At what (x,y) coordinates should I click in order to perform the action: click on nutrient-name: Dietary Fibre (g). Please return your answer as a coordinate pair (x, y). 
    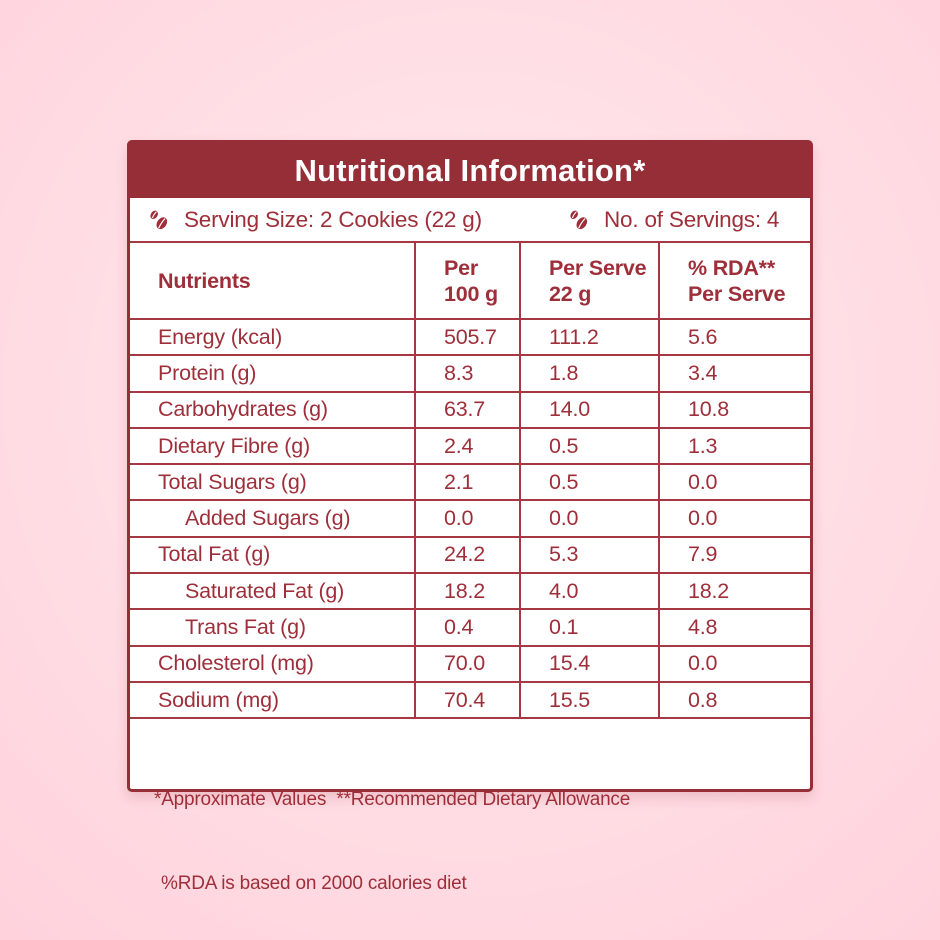
    Looking at the image, I should click on (273, 446).